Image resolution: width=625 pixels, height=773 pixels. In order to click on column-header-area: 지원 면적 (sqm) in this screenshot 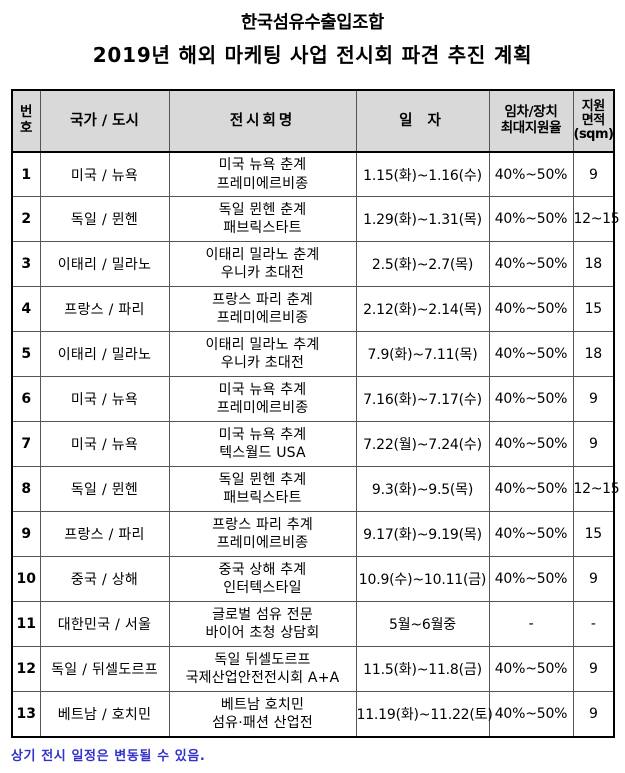, I will do `click(593, 121)`.